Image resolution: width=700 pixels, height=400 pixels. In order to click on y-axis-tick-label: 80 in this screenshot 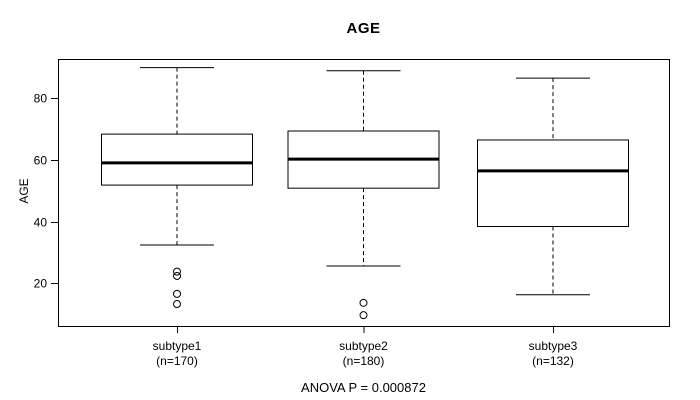, I will do `click(41, 99)`.